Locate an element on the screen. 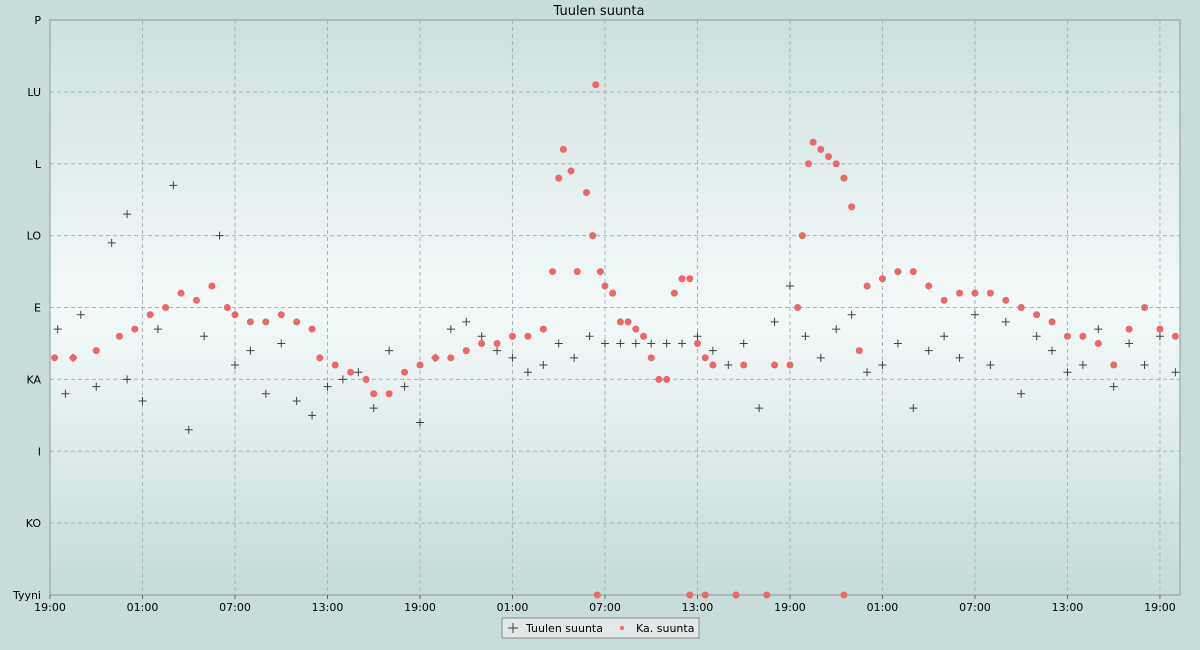 The height and width of the screenshot is (650, 1200). y-tick-label: Tyyni is located at coordinates (26, 595).